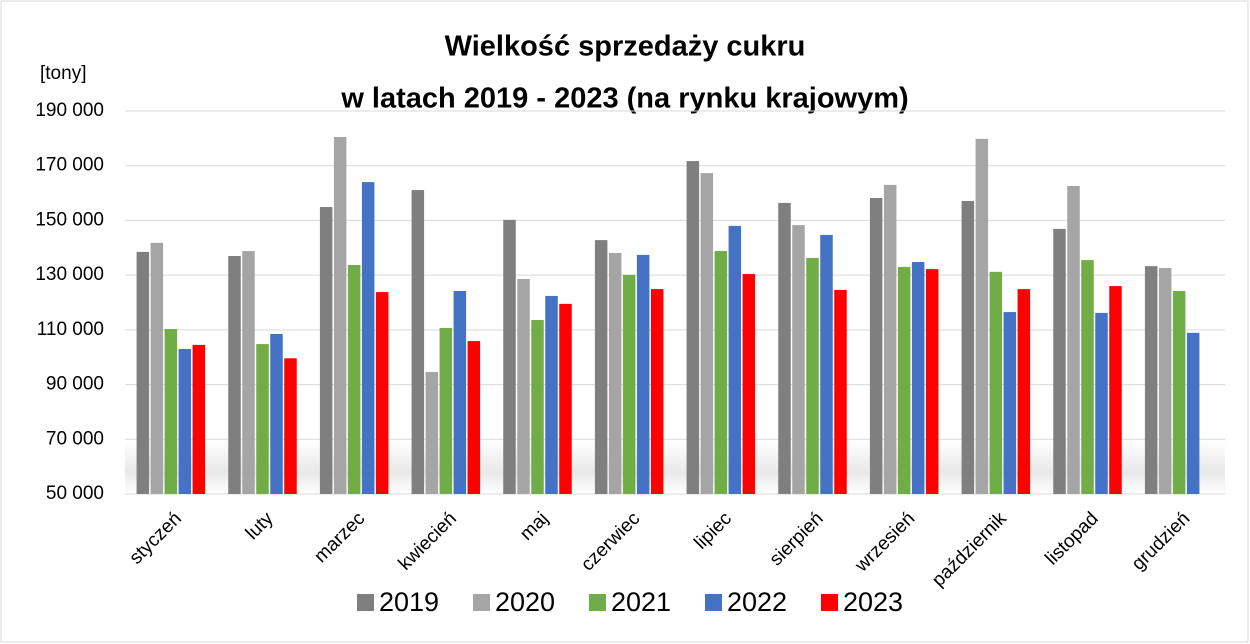 The width and height of the screenshot is (1250, 644). I want to click on y-axis-label: [tony], so click(63, 73).